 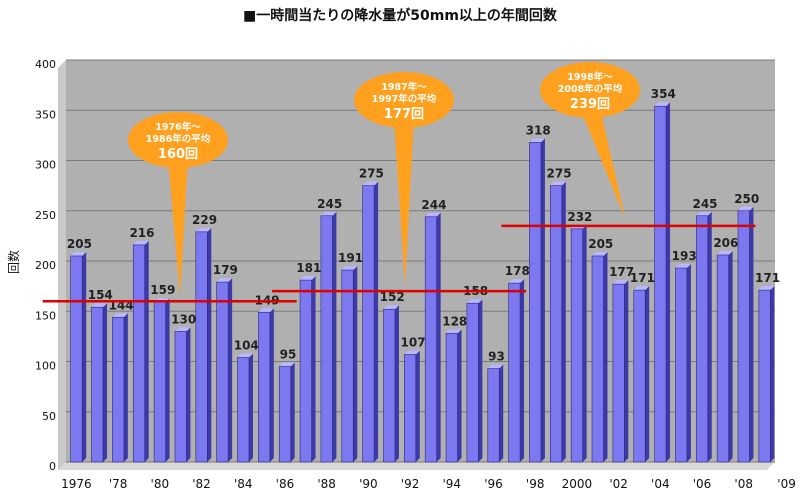 I want to click on x-tick-label: 1976, so click(x=76, y=484).